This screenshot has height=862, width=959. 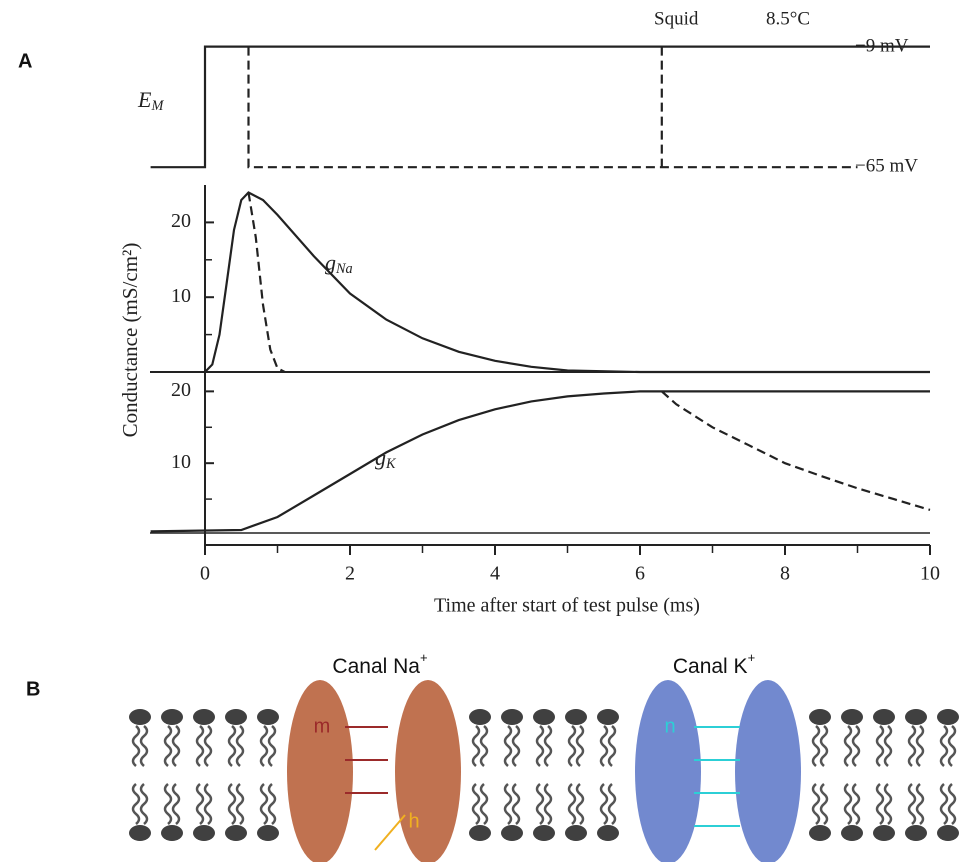 What do you see at coordinates (424, 657) in the screenshot?
I see `title-superscript: +` at bounding box center [424, 657].